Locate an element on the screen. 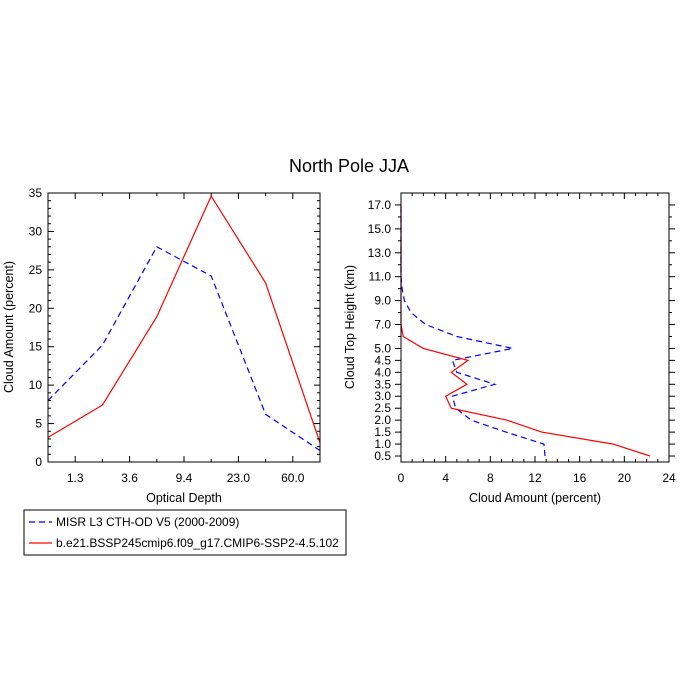 This screenshot has height=700, width=700. left-y-tick-label: 30 is located at coordinates (36, 231).